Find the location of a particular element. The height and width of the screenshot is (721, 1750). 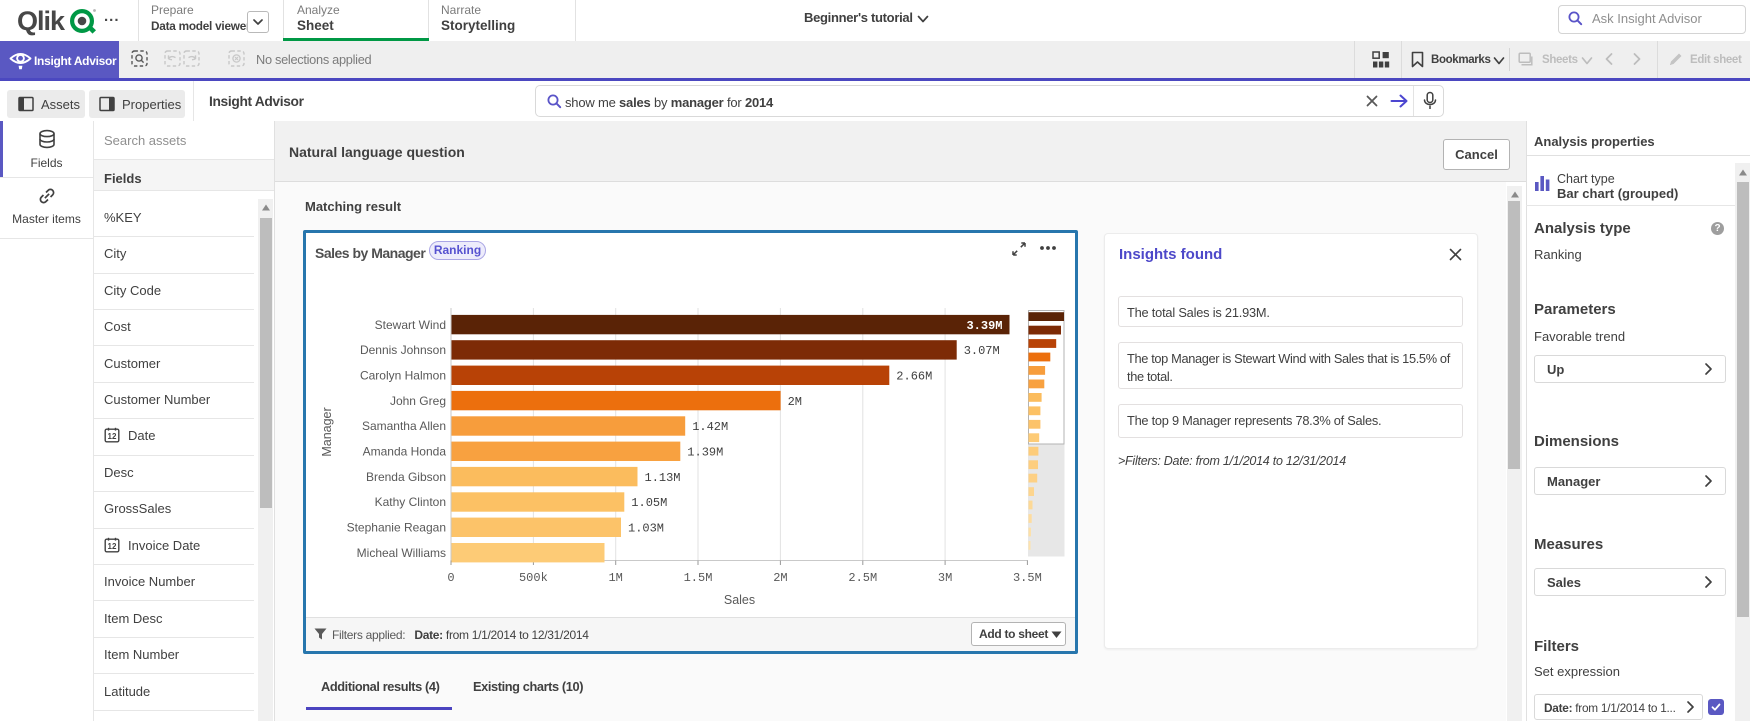

svg-text: 2.5M is located at coordinates (862, 578).